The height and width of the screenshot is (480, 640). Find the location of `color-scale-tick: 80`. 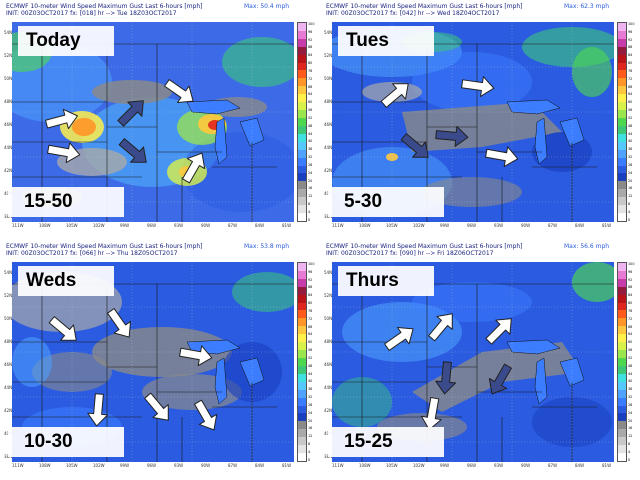

color-scale-tick: 80 is located at coordinates (310, 303).